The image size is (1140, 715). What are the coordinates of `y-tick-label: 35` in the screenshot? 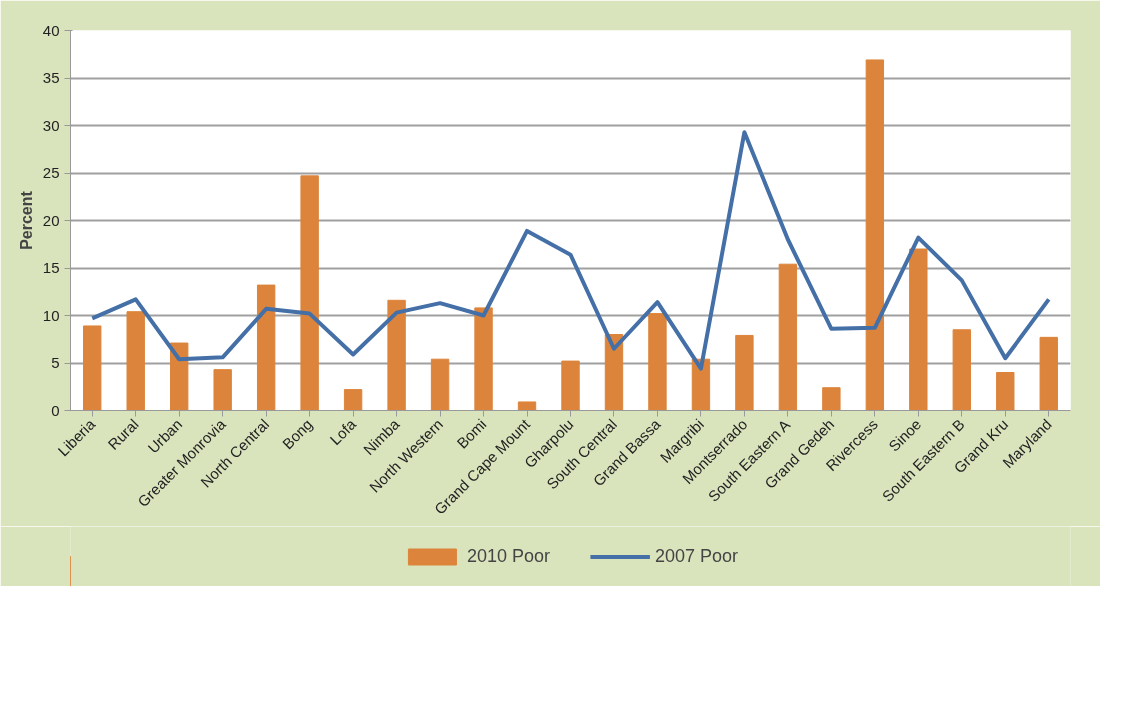 It's located at (51, 77).